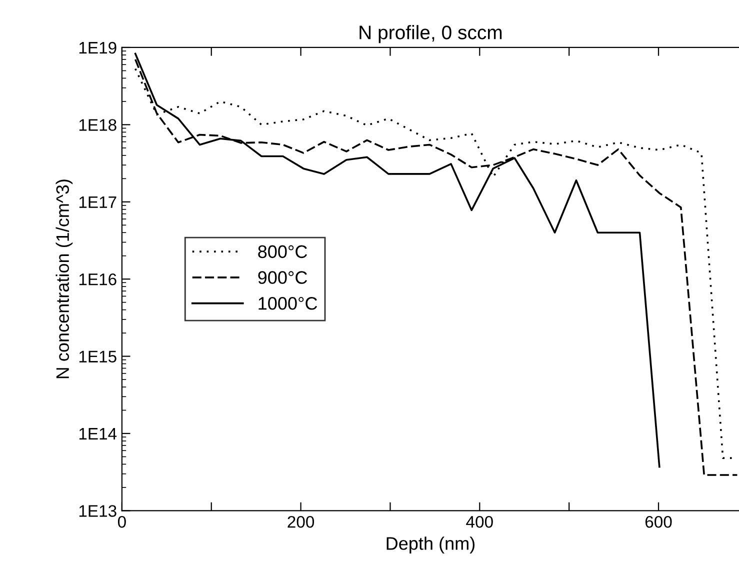 This screenshot has height=579, width=739. Describe the element at coordinates (97, 125) in the screenshot. I see `y-tick-label: 1E18` at that location.